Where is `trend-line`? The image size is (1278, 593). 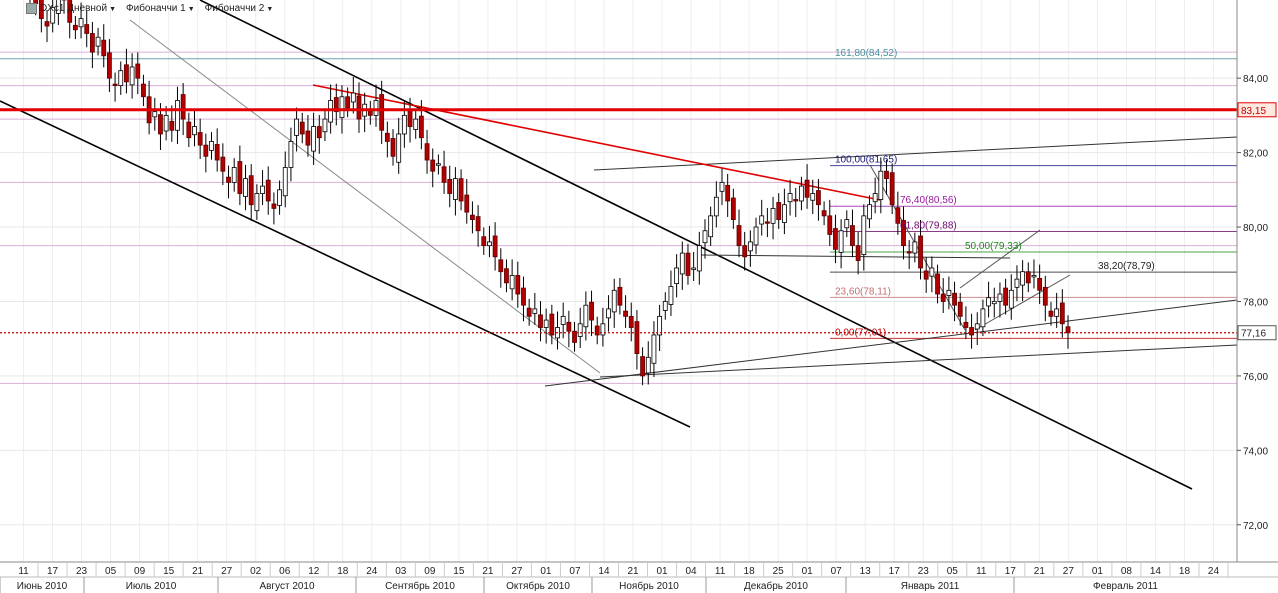
trend-line is located at coordinates (891, 343).